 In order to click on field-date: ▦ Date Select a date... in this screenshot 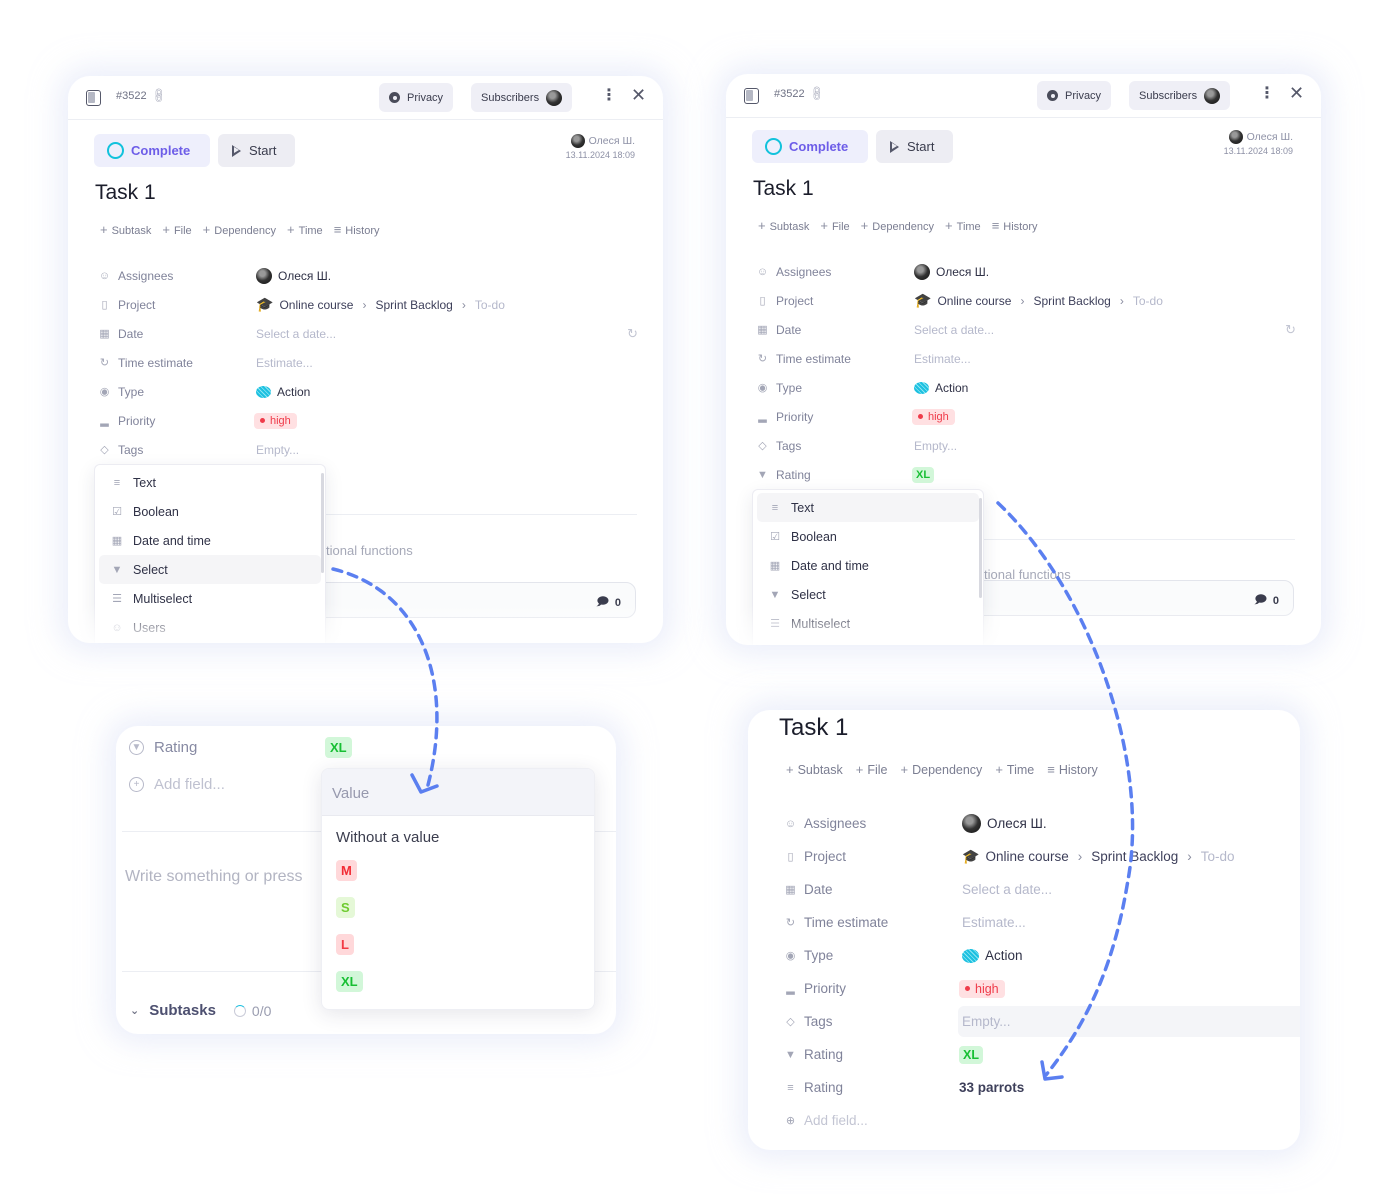, I will do `click(919, 889)`.